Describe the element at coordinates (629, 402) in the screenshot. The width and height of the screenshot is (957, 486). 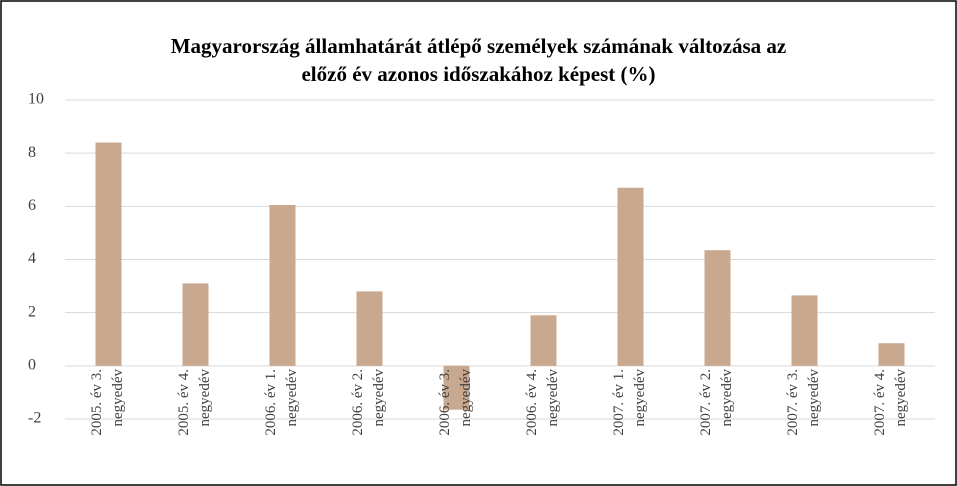
I see `x-tick-label: 2007. év 1. negyedév` at that location.